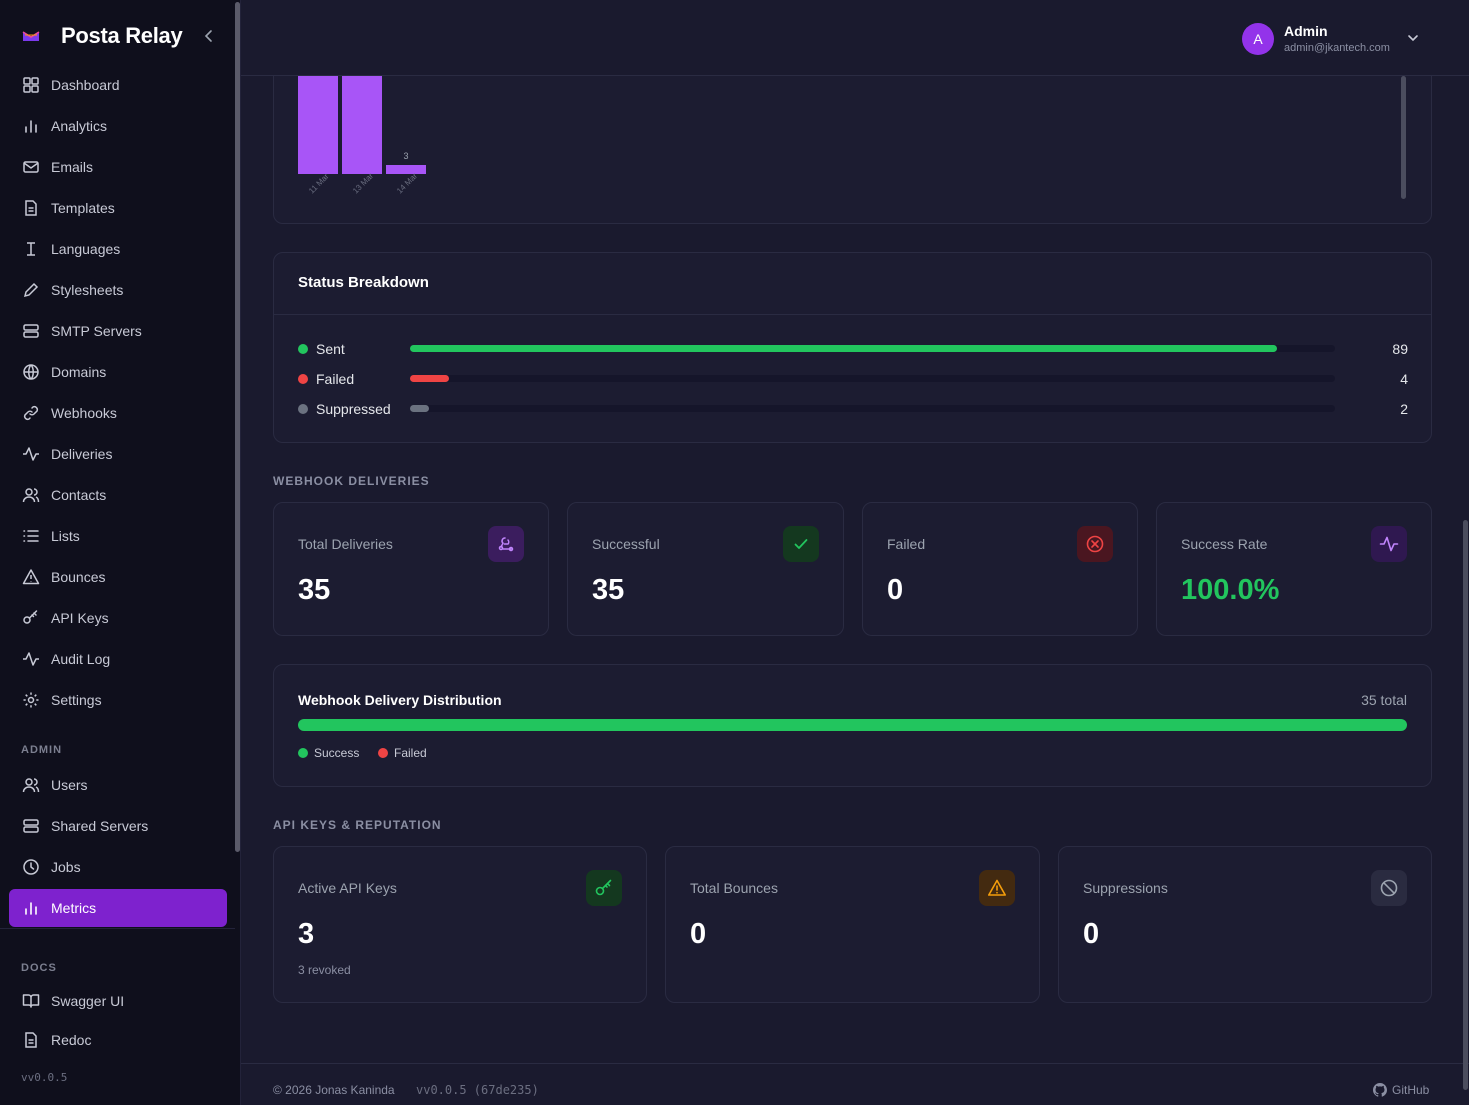 Image resolution: width=1469 pixels, height=1105 pixels. Describe the element at coordinates (31, 1001) in the screenshot. I see `book-icon` at that location.